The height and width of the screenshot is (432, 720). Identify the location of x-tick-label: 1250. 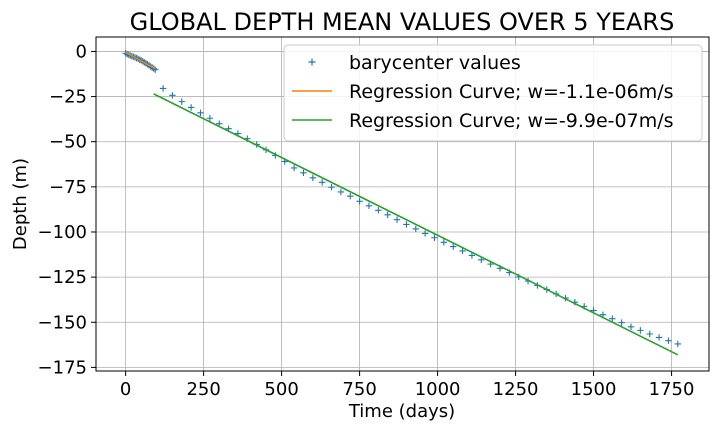
(516, 389).